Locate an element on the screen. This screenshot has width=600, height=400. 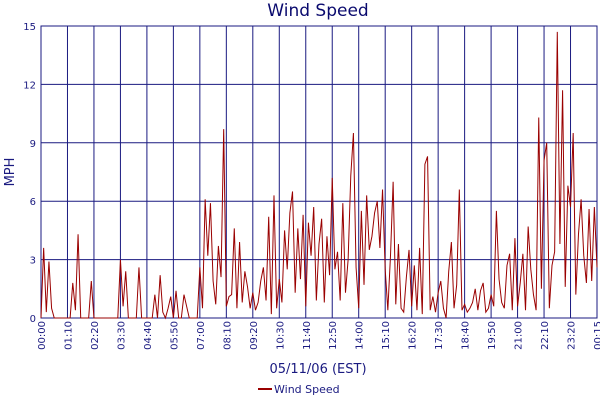
x-tick-label: 09:20 is located at coordinates (254, 335).